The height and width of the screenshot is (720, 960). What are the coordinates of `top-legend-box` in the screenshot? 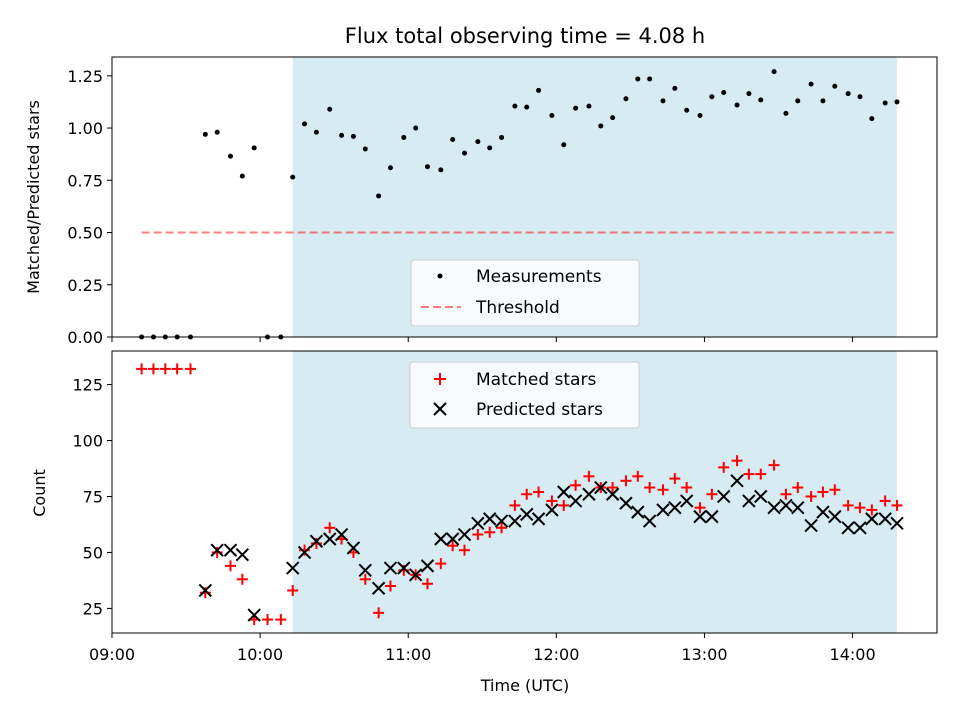 It's located at (525, 293).